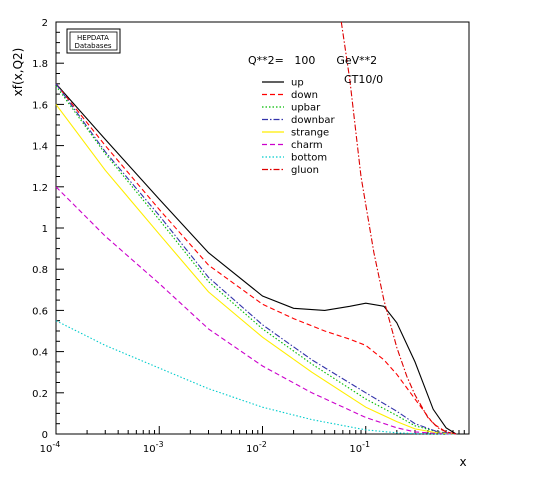 The height and width of the screenshot is (503, 540). Describe the element at coordinates (50, 447) in the screenshot. I see `x-tick-label: 10⁻⁴` at that location.